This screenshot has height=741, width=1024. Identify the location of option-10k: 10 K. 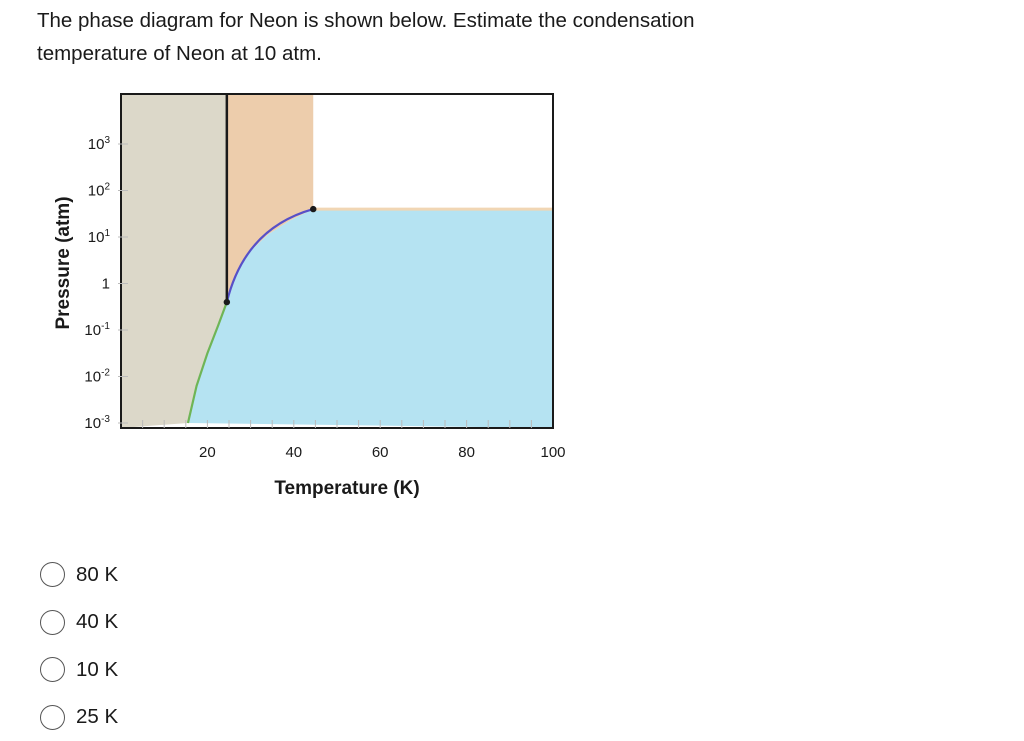
(79, 670).